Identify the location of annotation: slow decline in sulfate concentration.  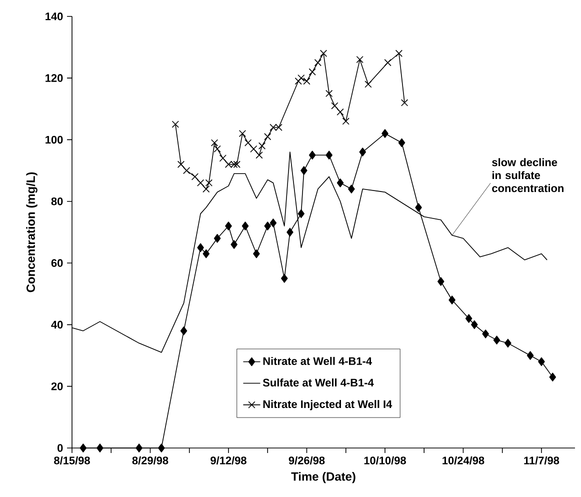
(528, 175).